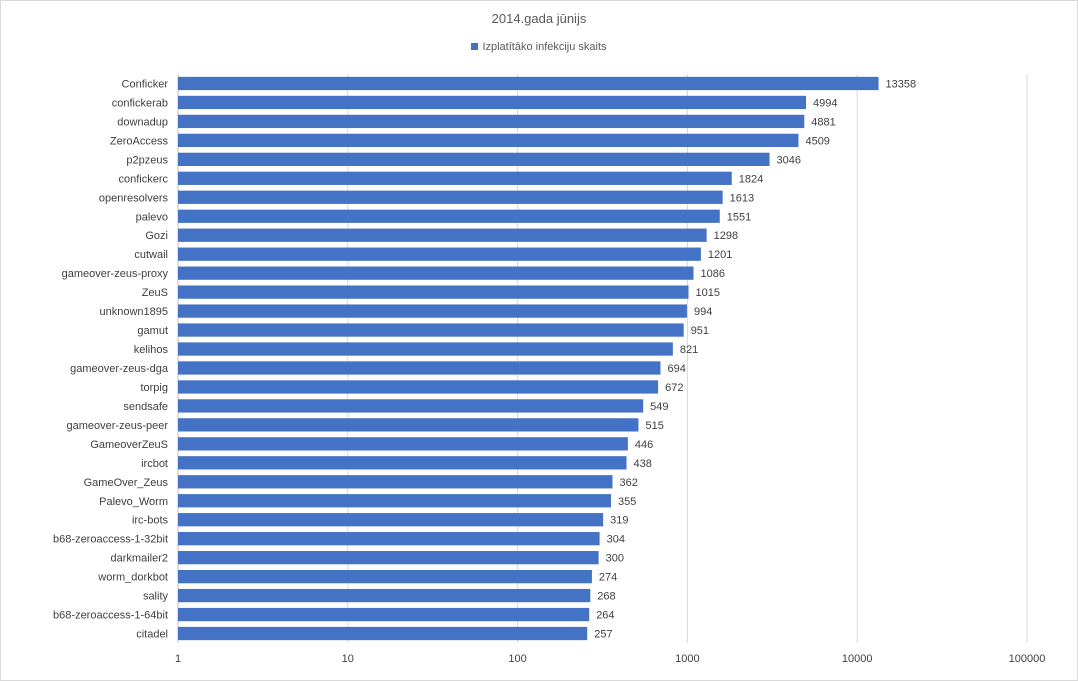 The height and width of the screenshot is (681, 1078). I want to click on data-label: 13358, so click(901, 84).